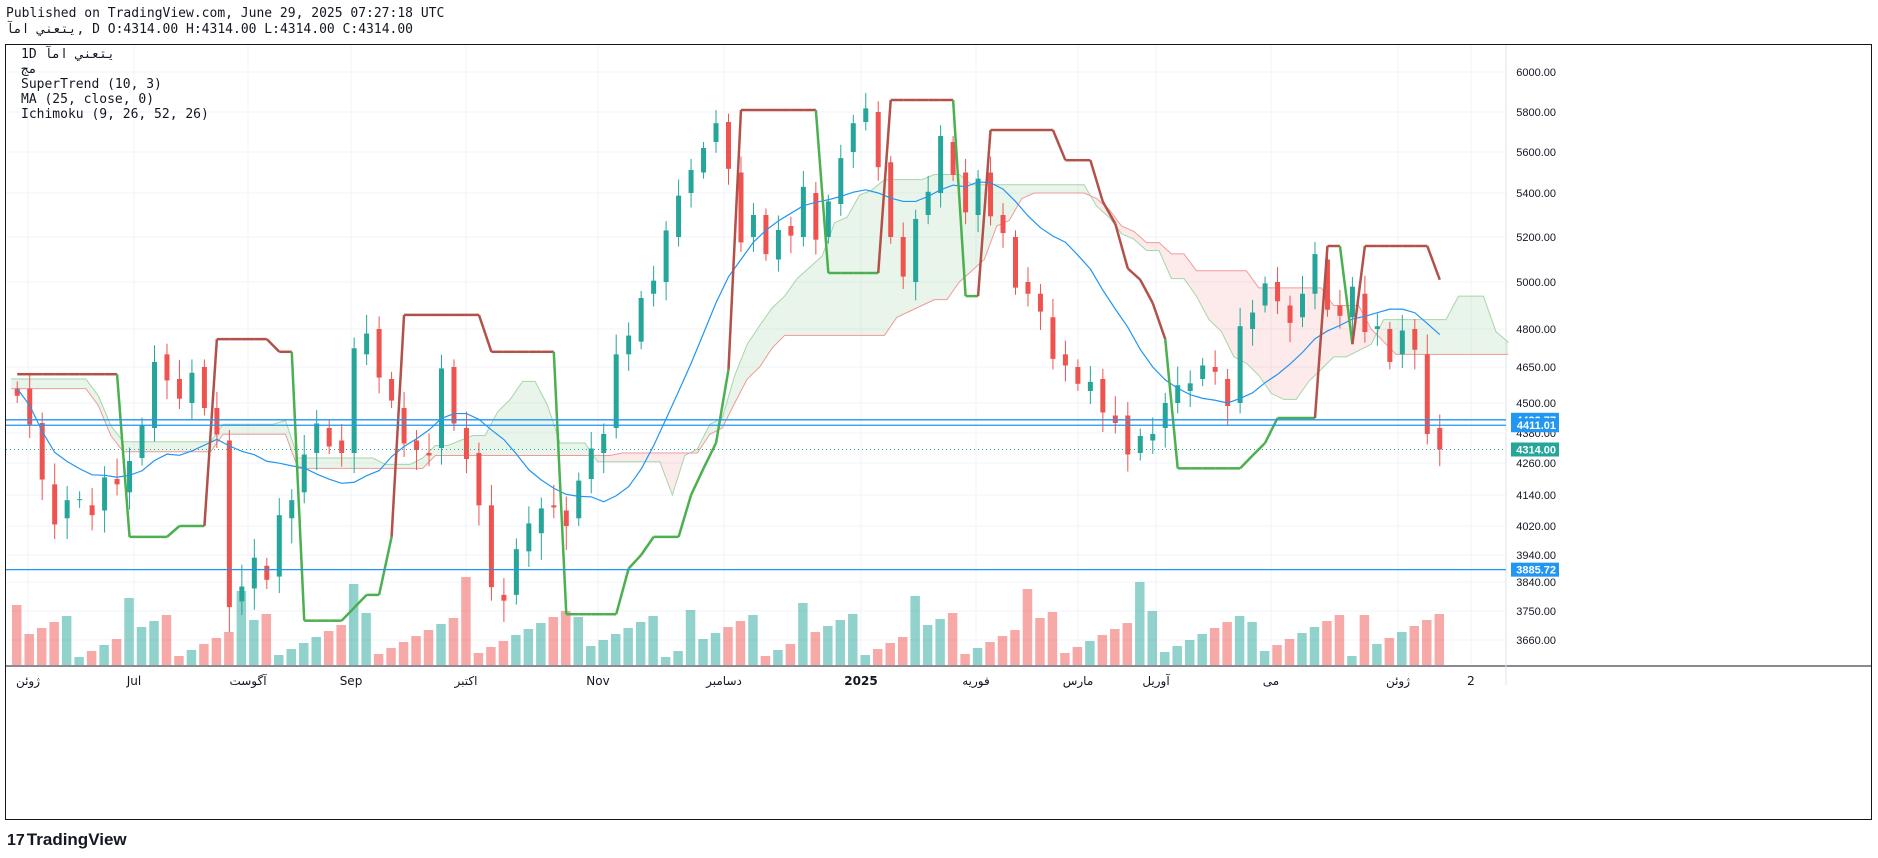 The height and width of the screenshot is (858, 1878). I want to click on y-tick-label: 3840.00, so click(1536, 583).